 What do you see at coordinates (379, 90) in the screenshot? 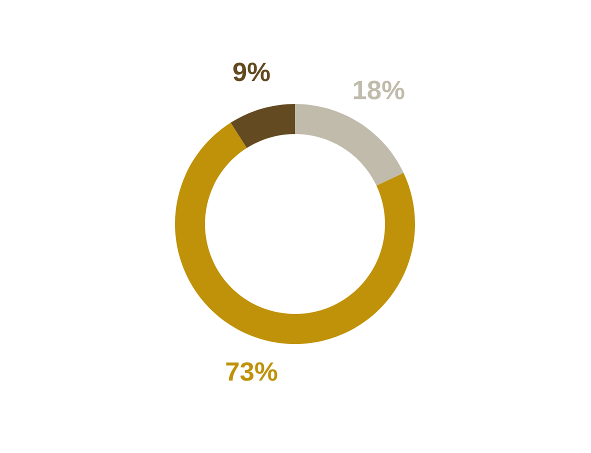
I see `data-label: 18%` at bounding box center [379, 90].